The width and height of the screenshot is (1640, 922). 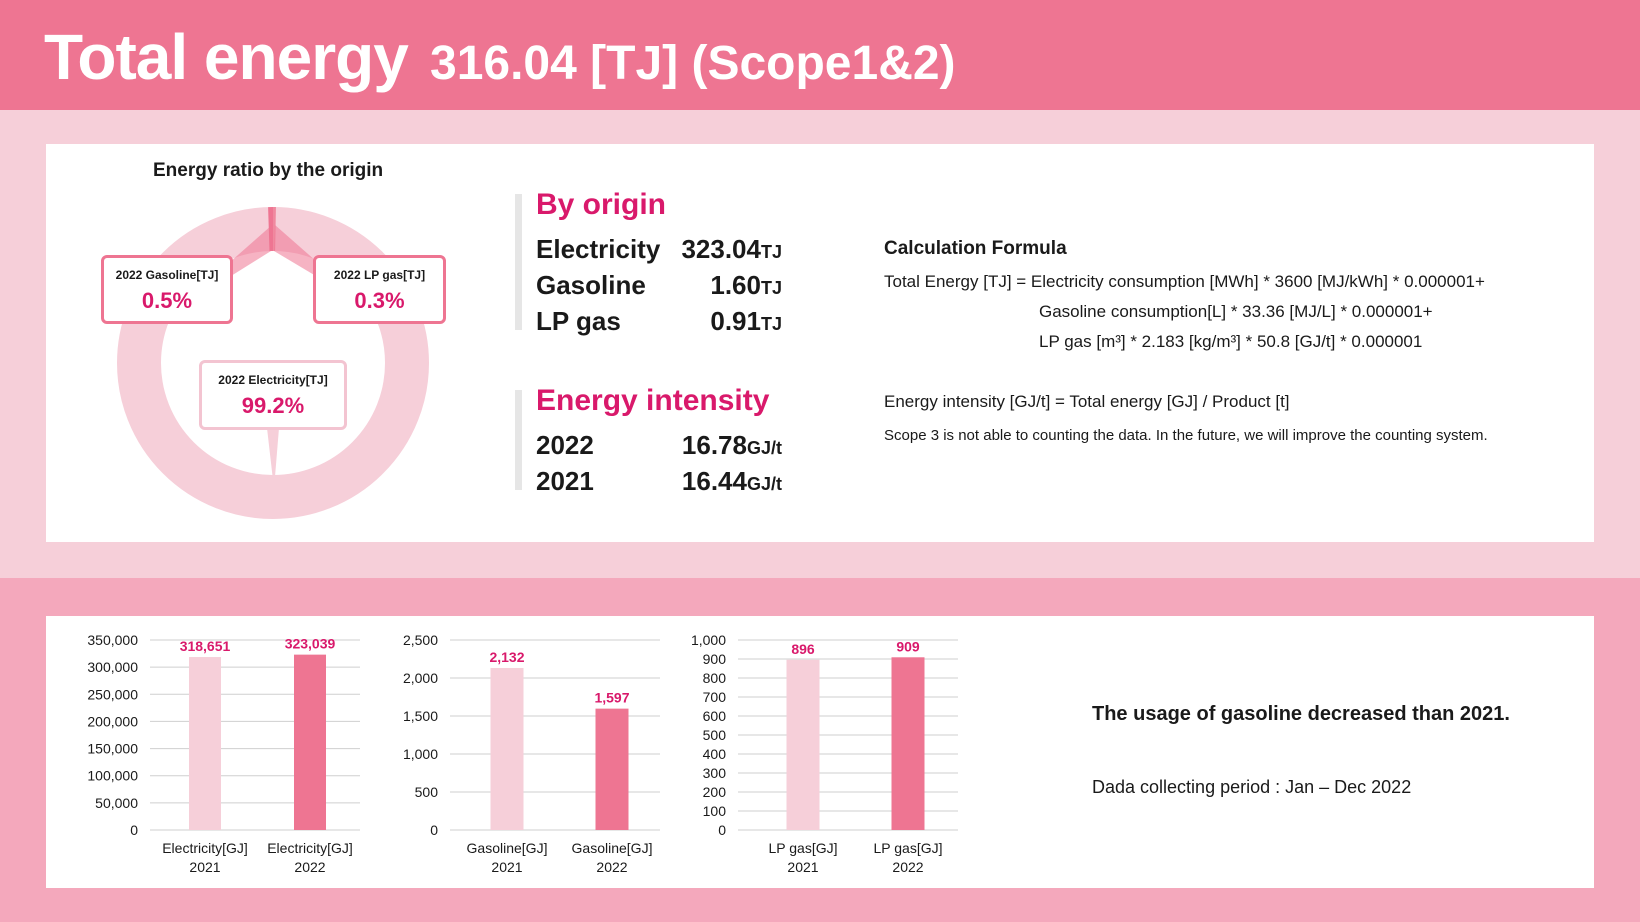 I want to click on bar-value-label: 323,039, so click(x=310, y=644).